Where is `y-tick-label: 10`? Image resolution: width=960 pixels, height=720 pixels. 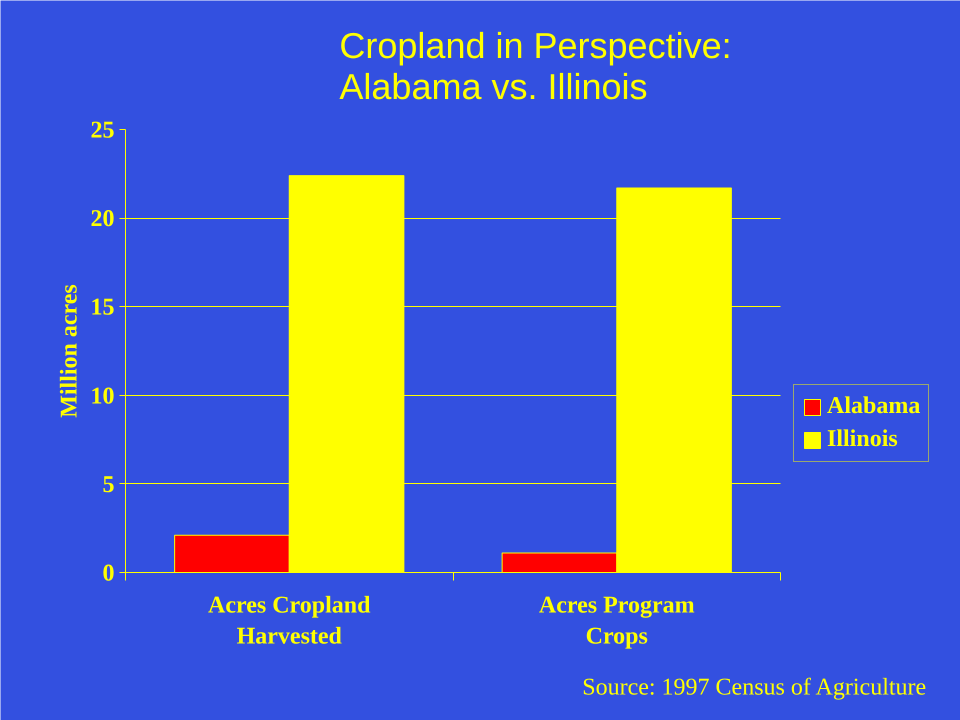 y-tick-label: 10 is located at coordinates (102, 396).